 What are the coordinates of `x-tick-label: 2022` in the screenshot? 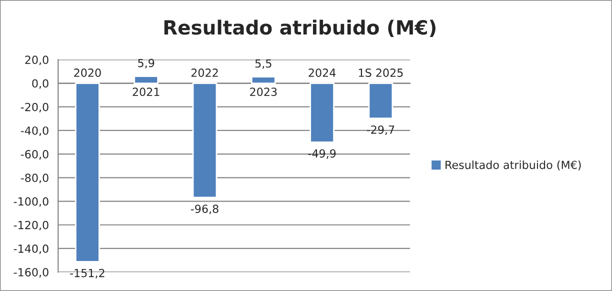 It's located at (204, 72).